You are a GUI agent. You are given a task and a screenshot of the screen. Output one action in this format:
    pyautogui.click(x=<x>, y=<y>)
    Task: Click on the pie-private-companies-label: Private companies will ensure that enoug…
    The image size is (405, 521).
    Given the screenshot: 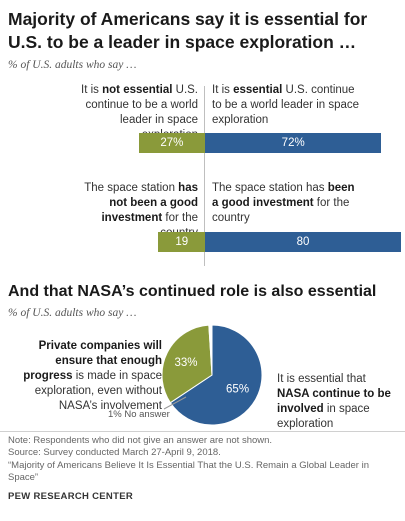 What is the action you would take?
    pyautogui.click(x=92, y=376)
    